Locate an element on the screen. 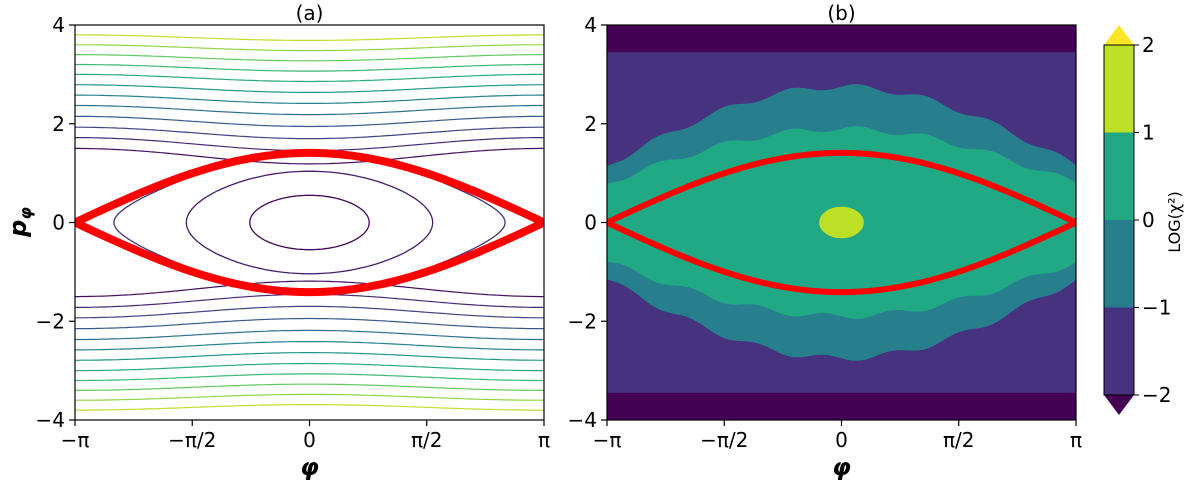 The width and height of the screenshot is (1200, 480). colorbar-extend-top is located at coordinates (1119, 35).